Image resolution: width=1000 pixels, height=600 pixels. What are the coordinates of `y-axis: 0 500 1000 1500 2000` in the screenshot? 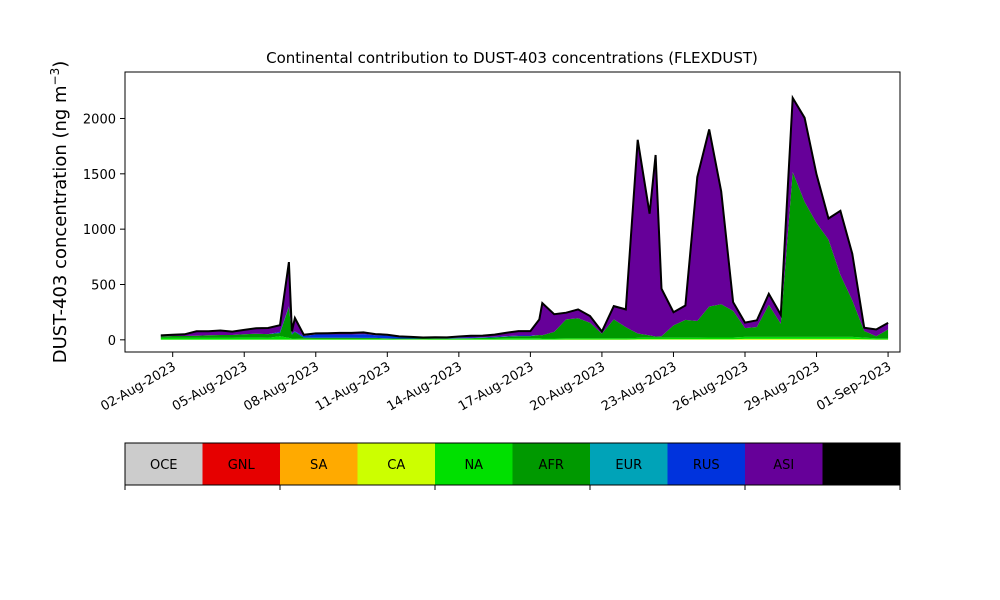 It's located at (104, 230).